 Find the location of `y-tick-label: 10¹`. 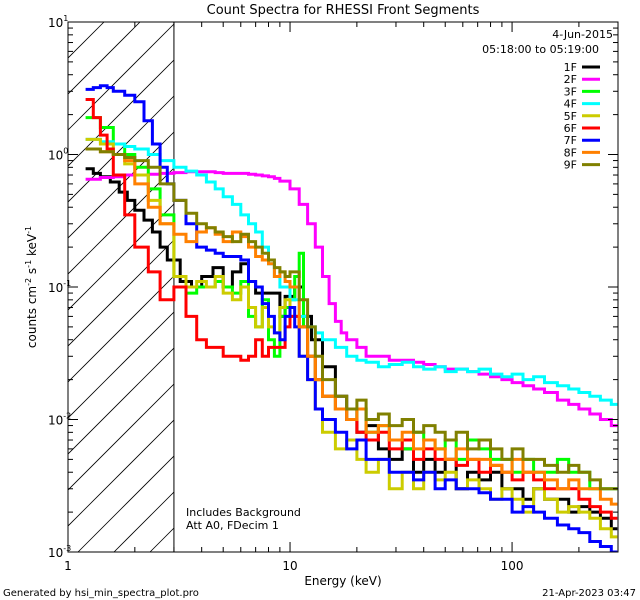

y-tick-label: 10¹ is located at coordinates (58, 22).